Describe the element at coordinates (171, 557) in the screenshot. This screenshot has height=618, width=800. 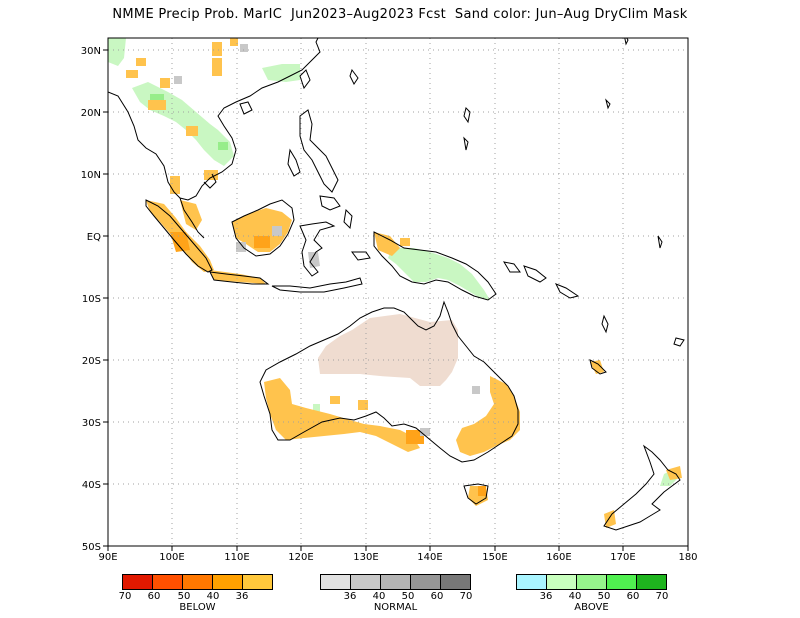
I see `lon-label: 100E` at that location.